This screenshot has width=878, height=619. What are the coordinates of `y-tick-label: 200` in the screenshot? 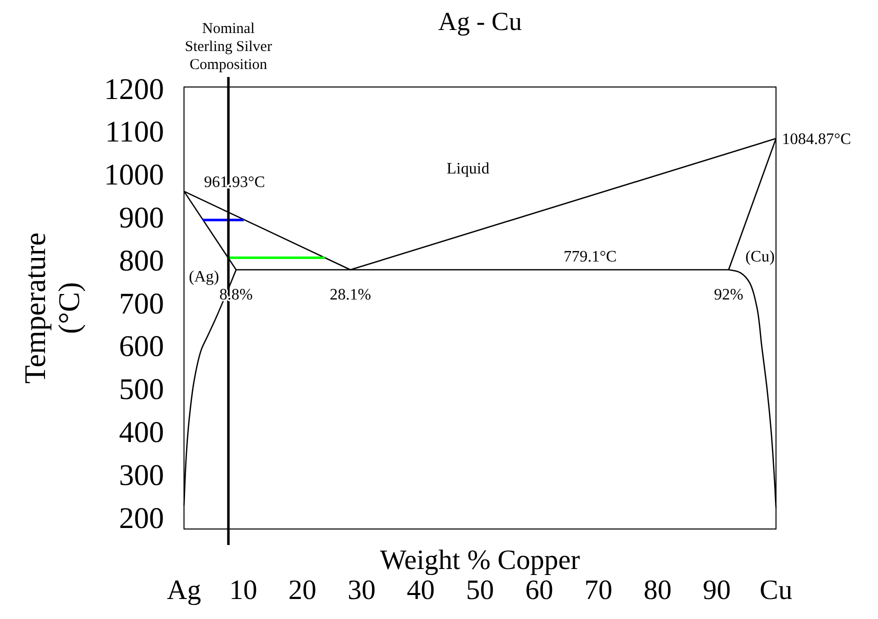 It's located at (141, 518).